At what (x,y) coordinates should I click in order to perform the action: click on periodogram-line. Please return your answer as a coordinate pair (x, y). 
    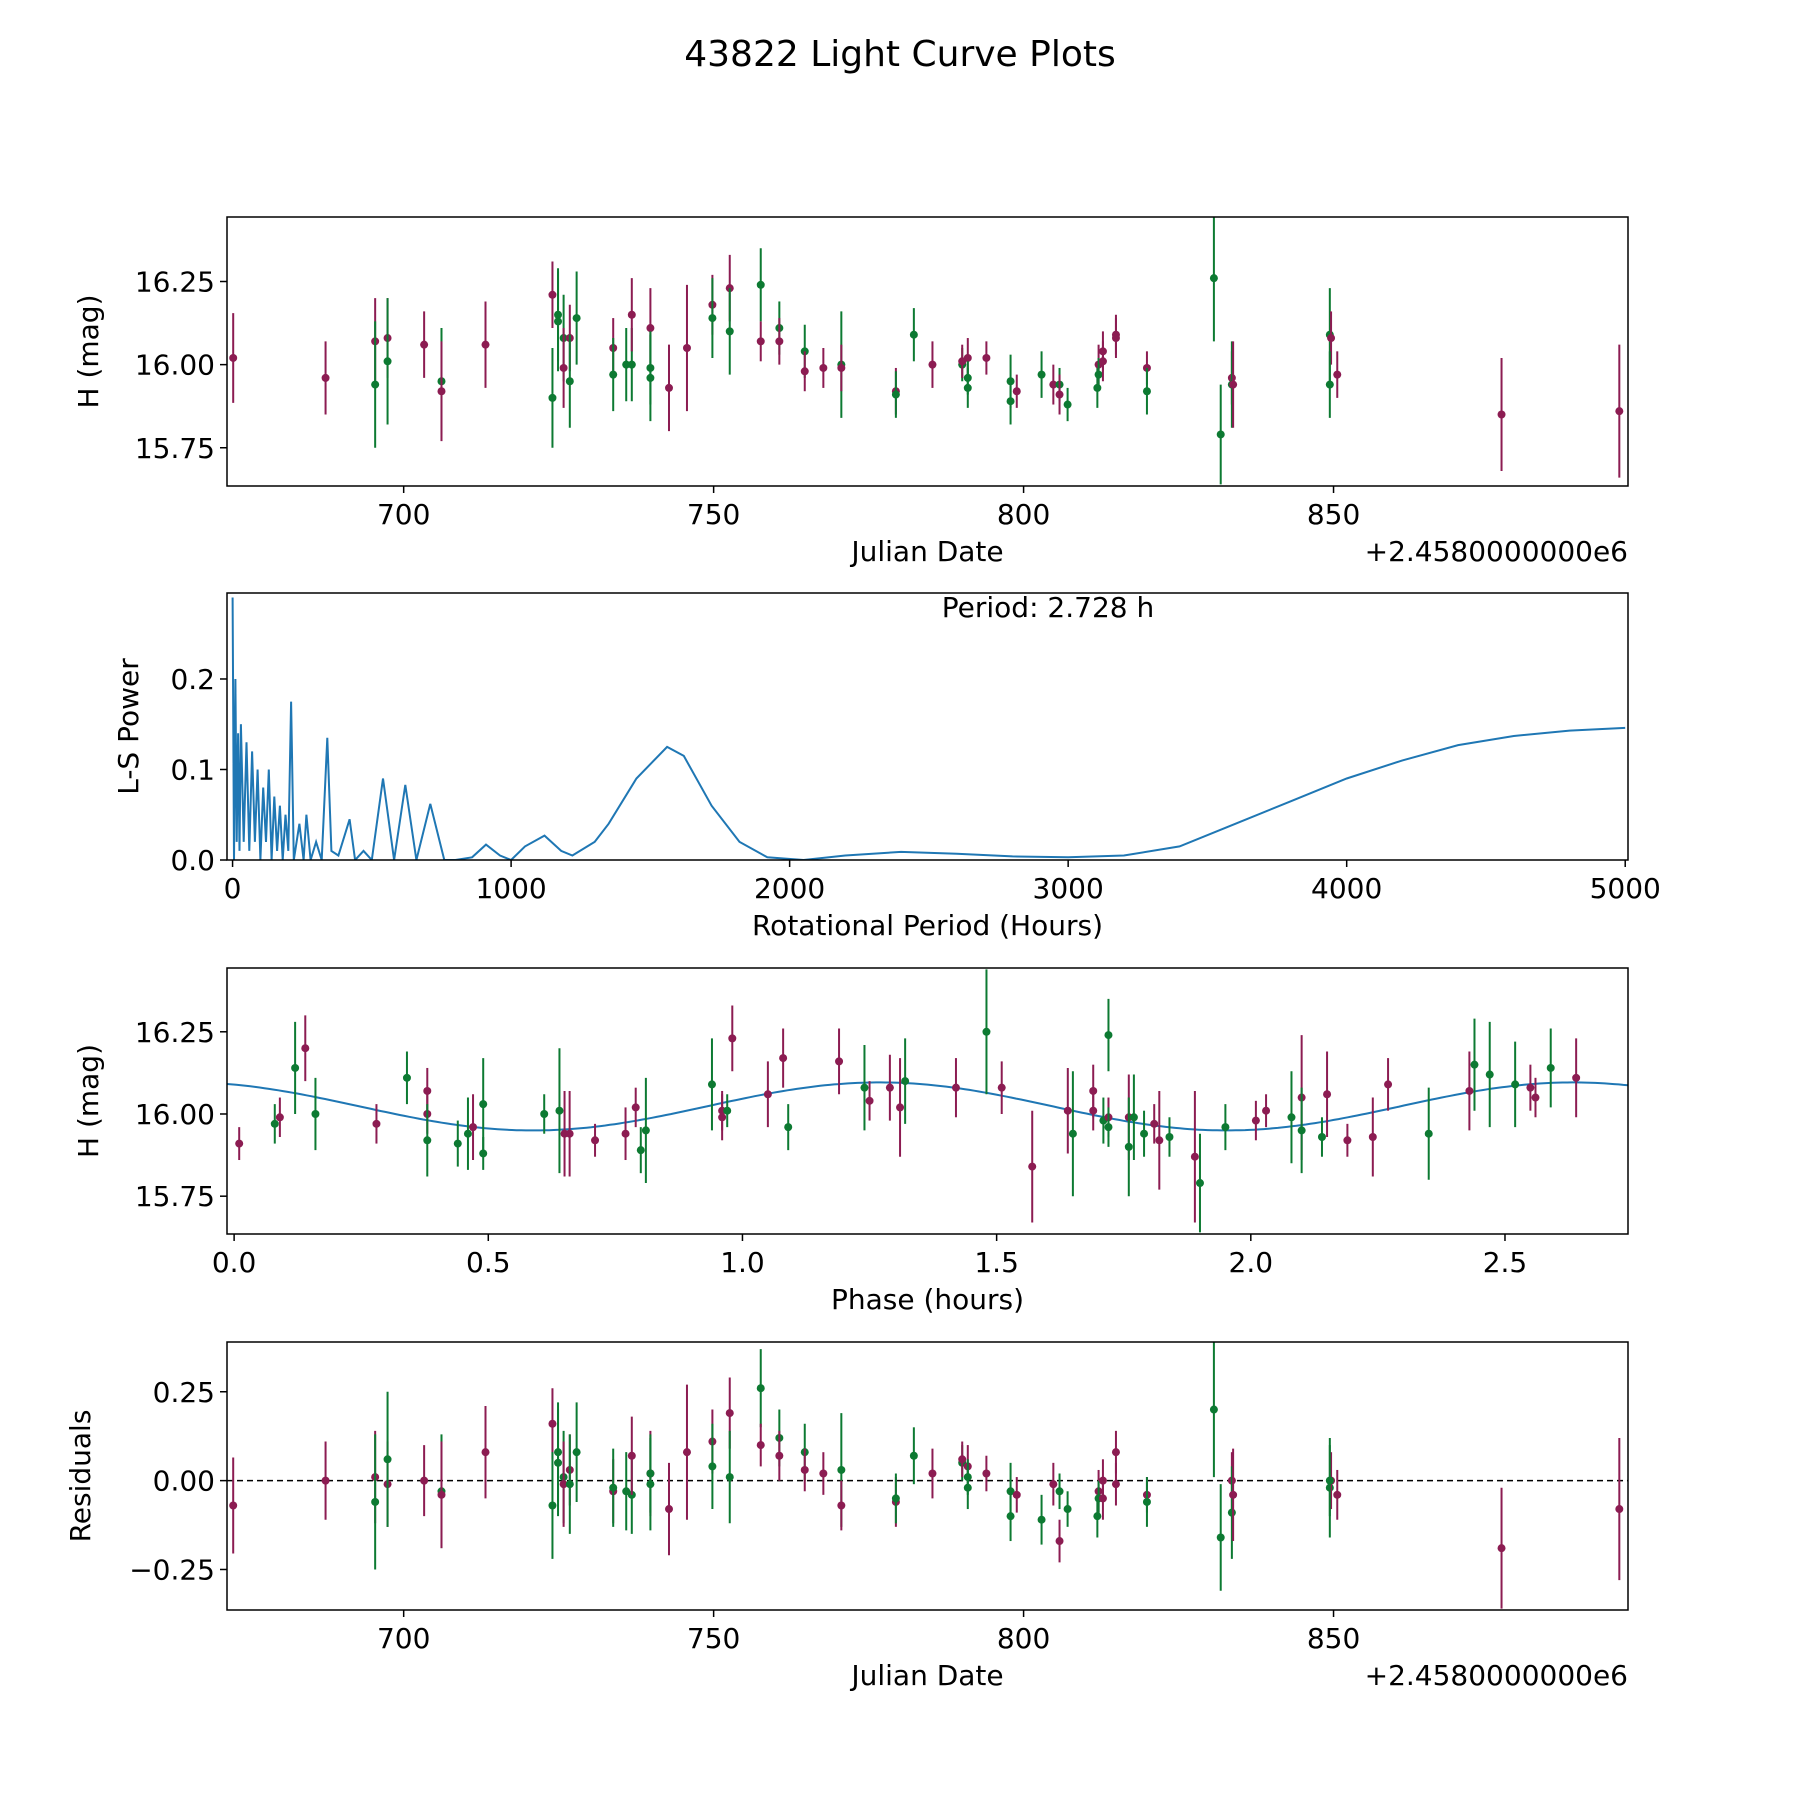
    Looking at the image, I should click on (928, 728).